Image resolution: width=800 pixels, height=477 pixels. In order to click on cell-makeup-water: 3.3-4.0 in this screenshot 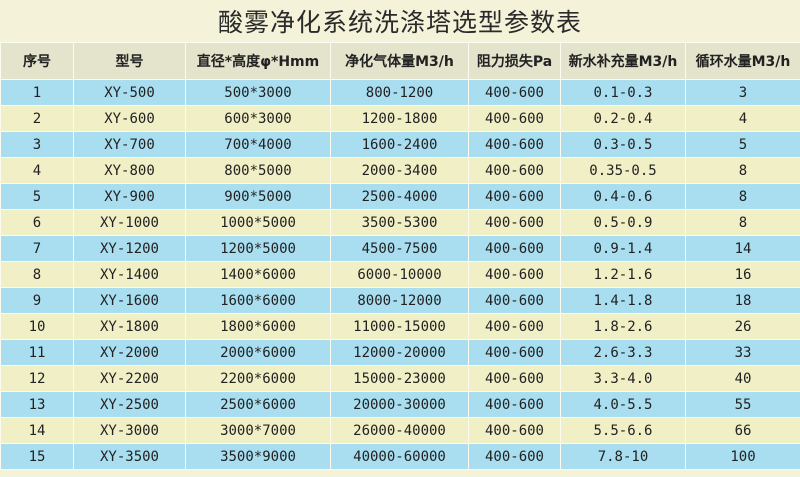, I will do `click(623, 378)`.